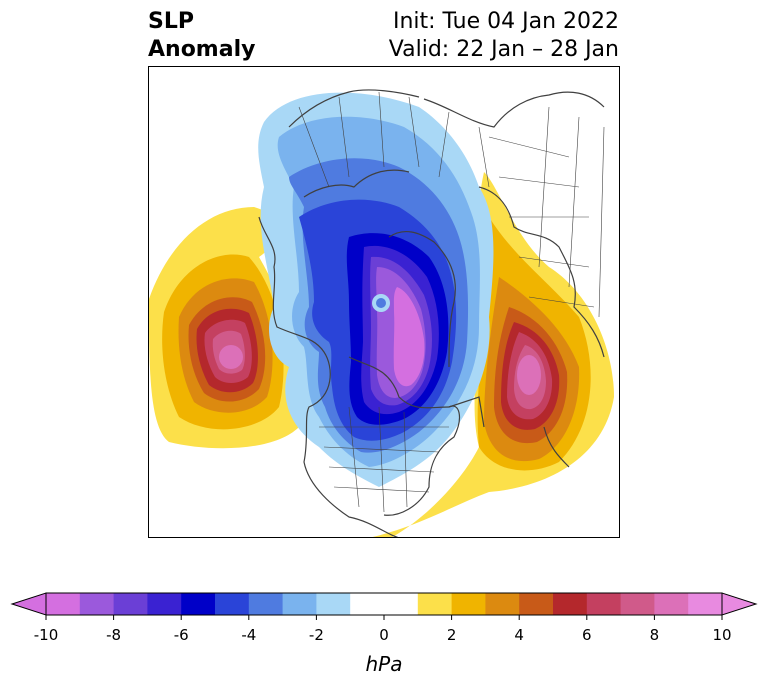  I want to click on colorbar-tick-label: 8, so click(654, 635).